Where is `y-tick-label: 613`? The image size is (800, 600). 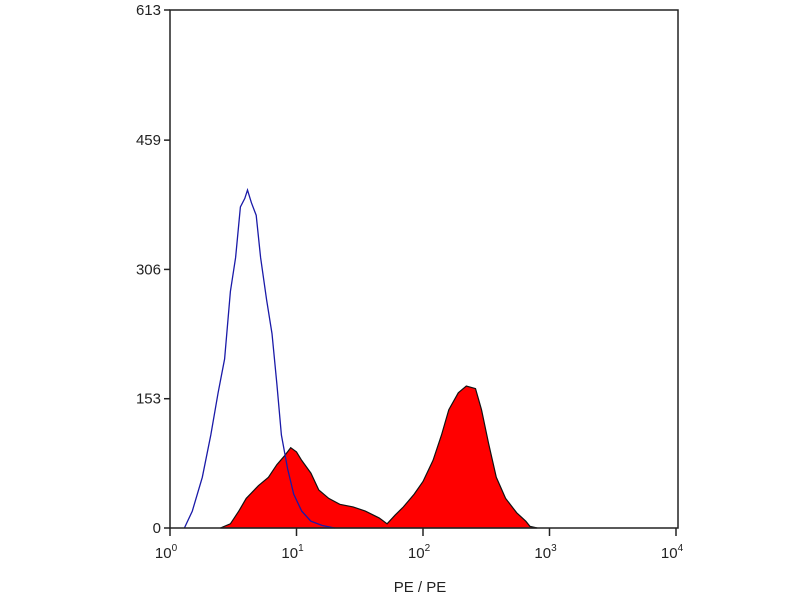 y-tick-label: 613 is located at coordinates (148, 10).